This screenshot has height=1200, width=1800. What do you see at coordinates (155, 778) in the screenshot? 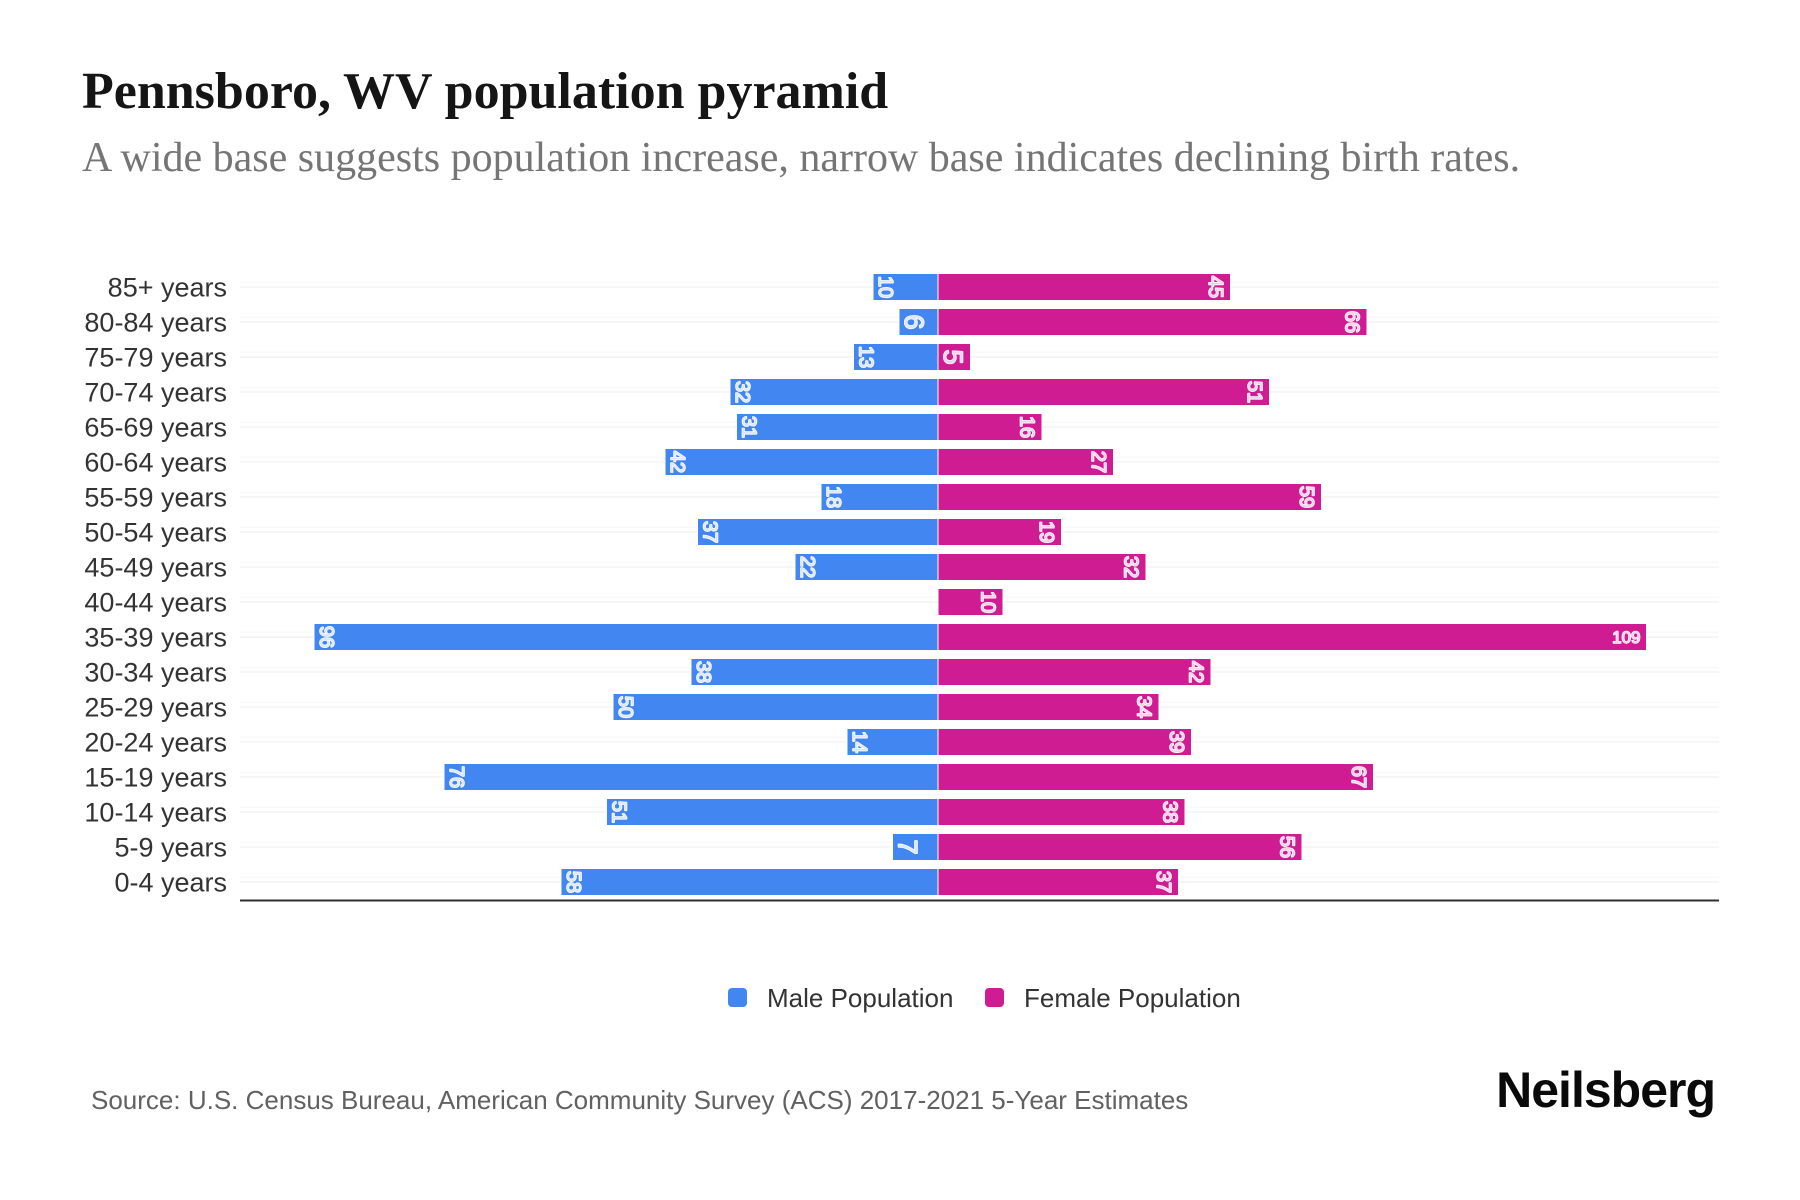
I see `svg-text: 15-19 years` at bounding box center [155, 778].